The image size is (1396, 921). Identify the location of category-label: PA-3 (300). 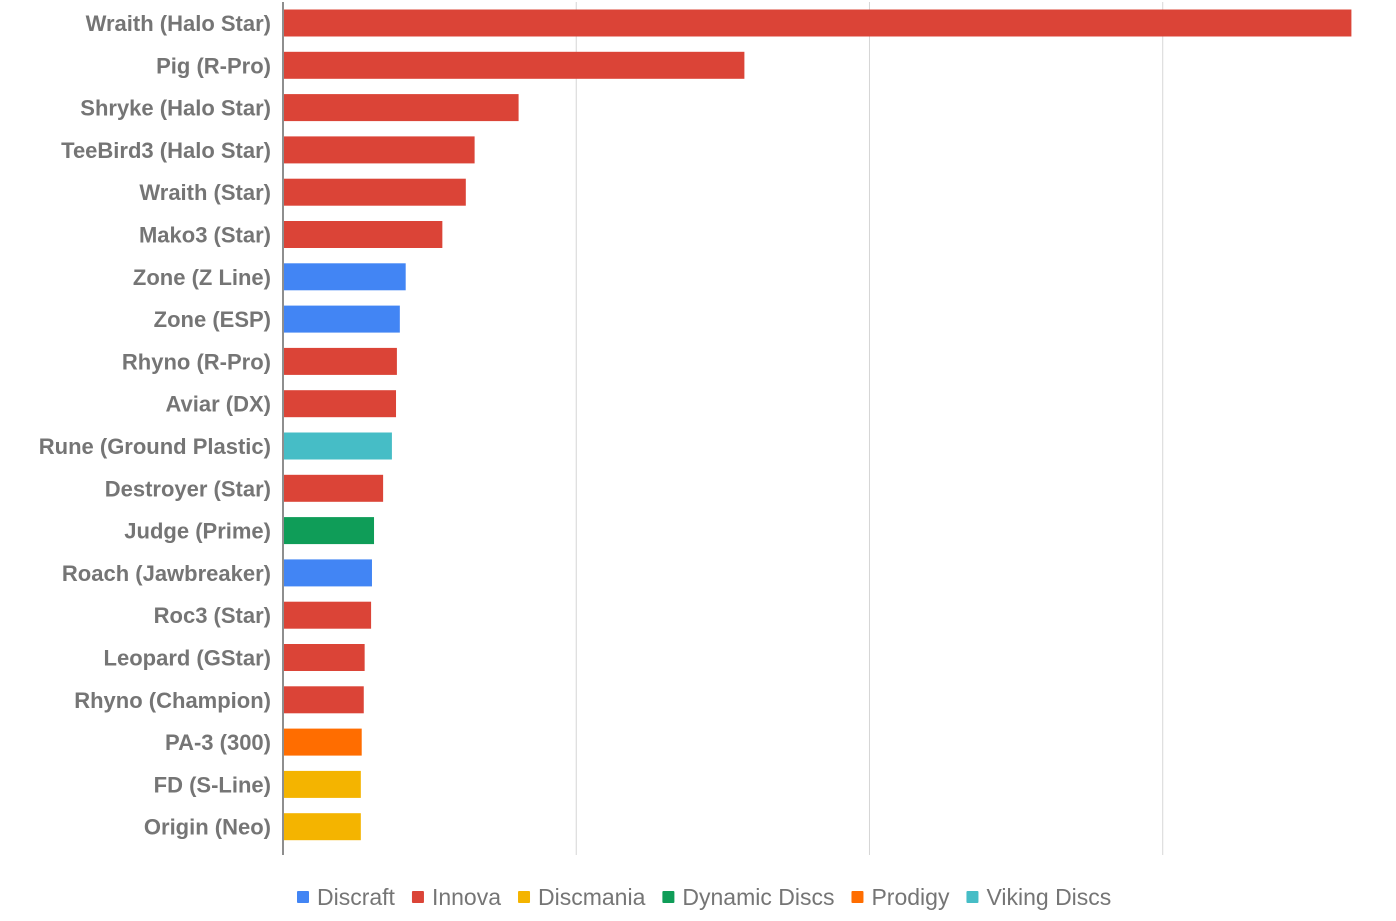
(218, 742).